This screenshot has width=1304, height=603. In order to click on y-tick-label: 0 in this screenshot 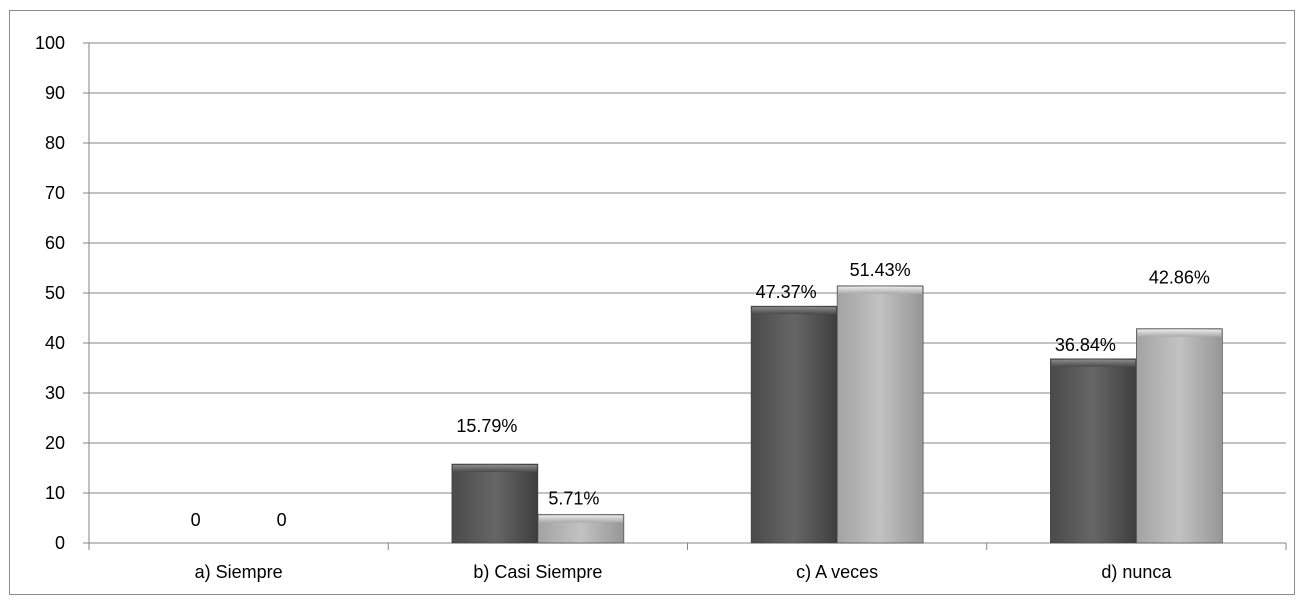, I will do `click(60, 543)`.